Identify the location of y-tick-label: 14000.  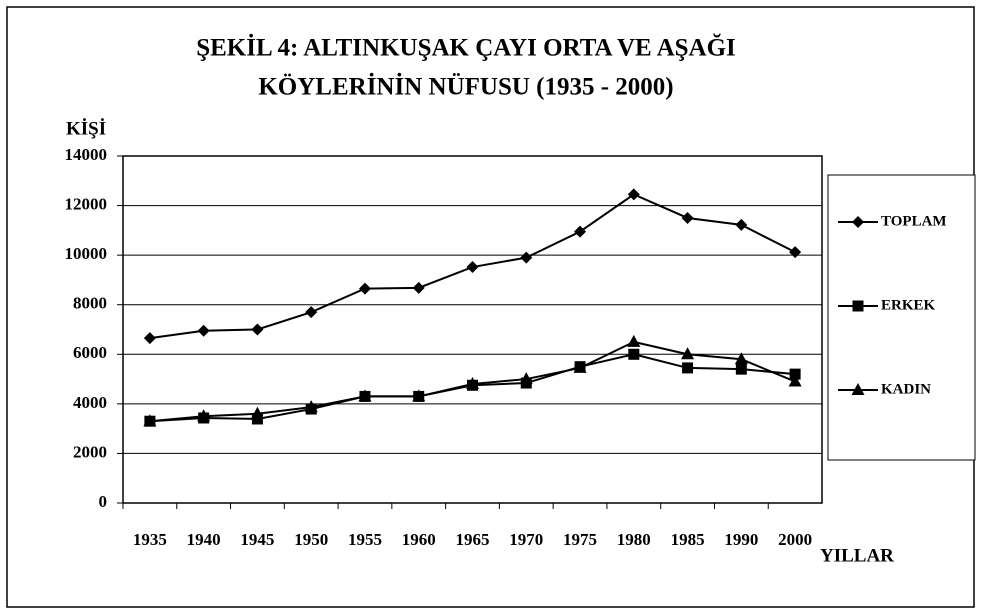
(86, 154).